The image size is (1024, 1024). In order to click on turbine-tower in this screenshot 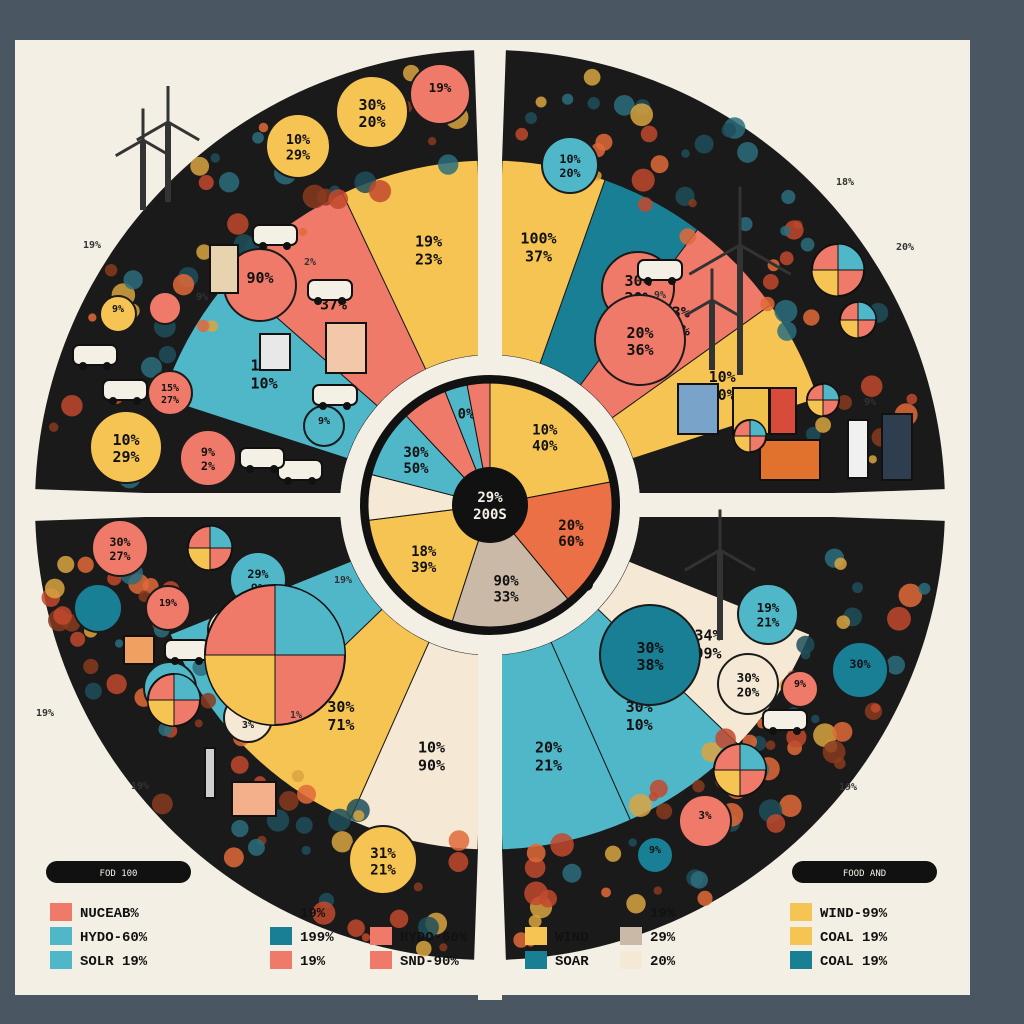, I will do `click(740, 310)`.